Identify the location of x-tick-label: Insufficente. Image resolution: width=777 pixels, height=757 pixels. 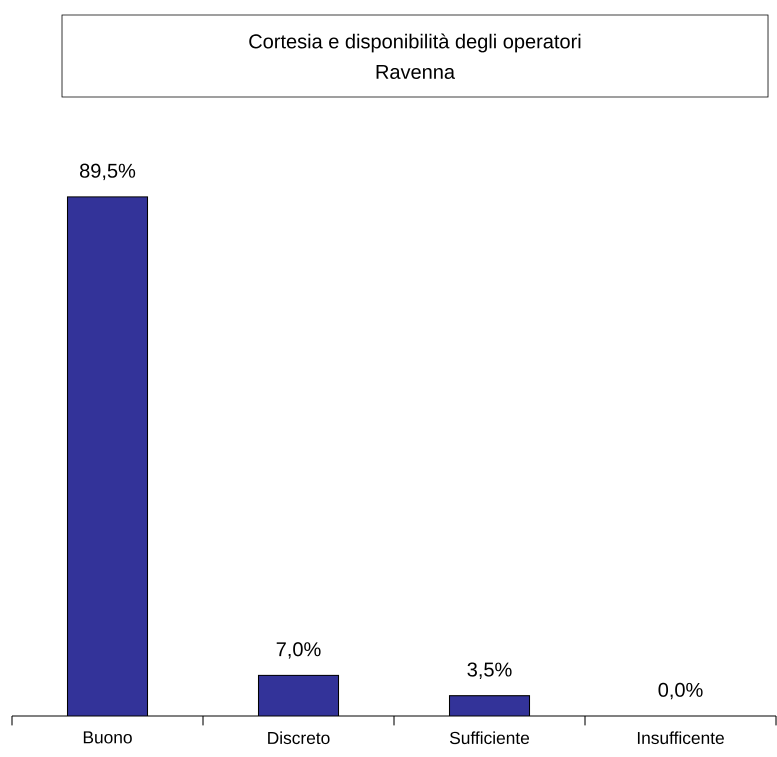
(681, 737).